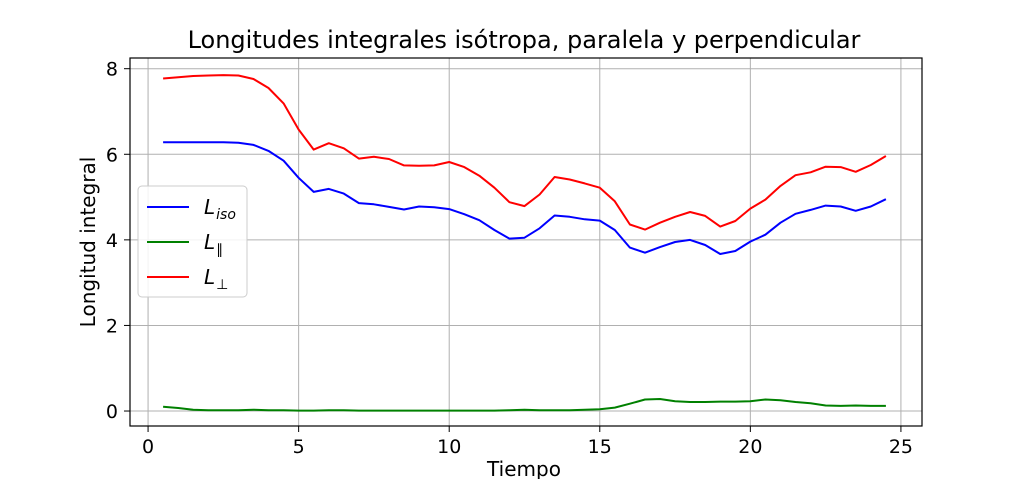 The width and height of the screenshot is (1024, 479). What do you see at coordinates (112, 155) in the screenshot?
I see `y-tick-label: 6` at bounding box center [112, 155].